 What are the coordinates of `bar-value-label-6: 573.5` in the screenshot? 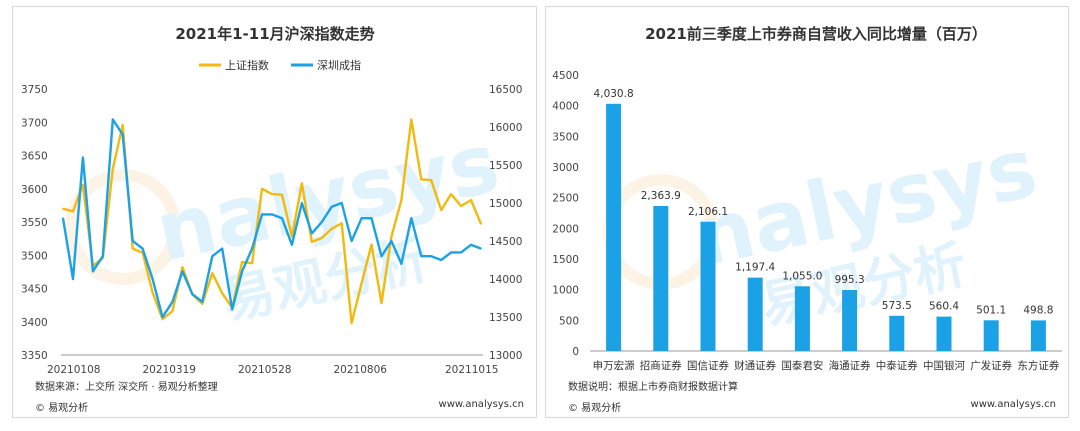 It's located at (897, 306).